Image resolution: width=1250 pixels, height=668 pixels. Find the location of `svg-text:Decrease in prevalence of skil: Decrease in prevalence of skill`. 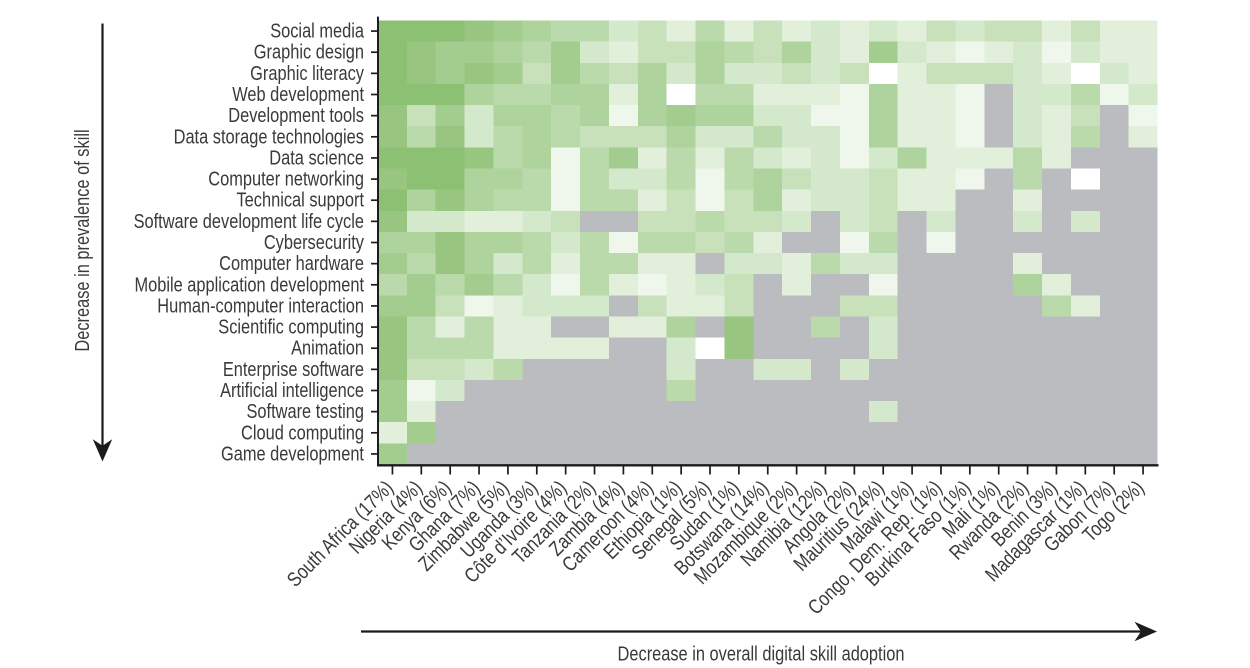

svg-text:Decrease in prevalence of skil: Decrease in prevalence of skill is located at coordinates (81, 240).